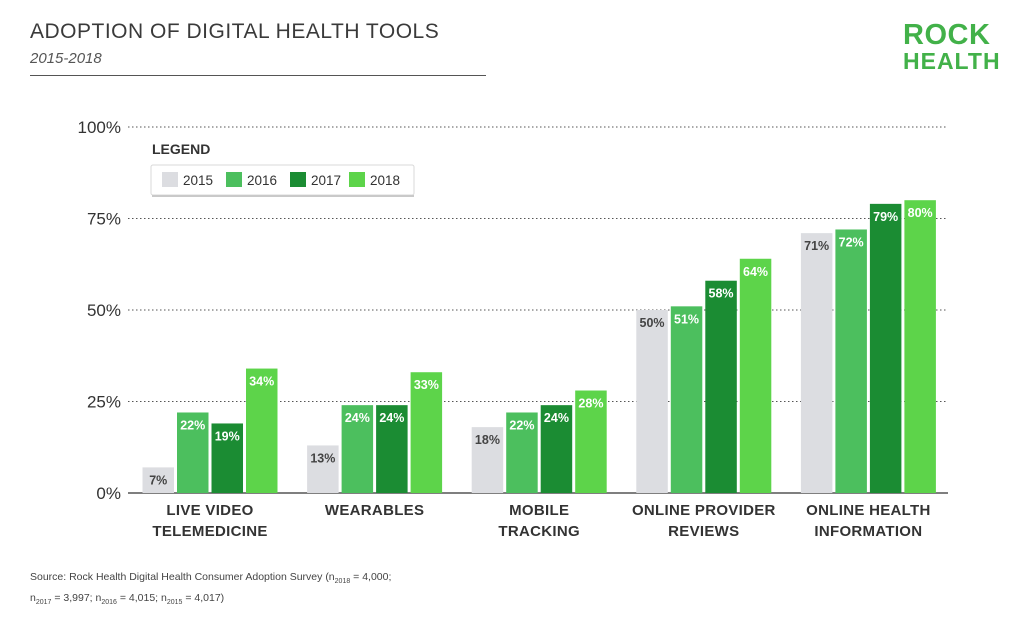 The image size is (1024, 619). Describe the element at coordinates (704, 510) in the screenshot. I see `category-label: ONLINE PROVIDER` at that location.